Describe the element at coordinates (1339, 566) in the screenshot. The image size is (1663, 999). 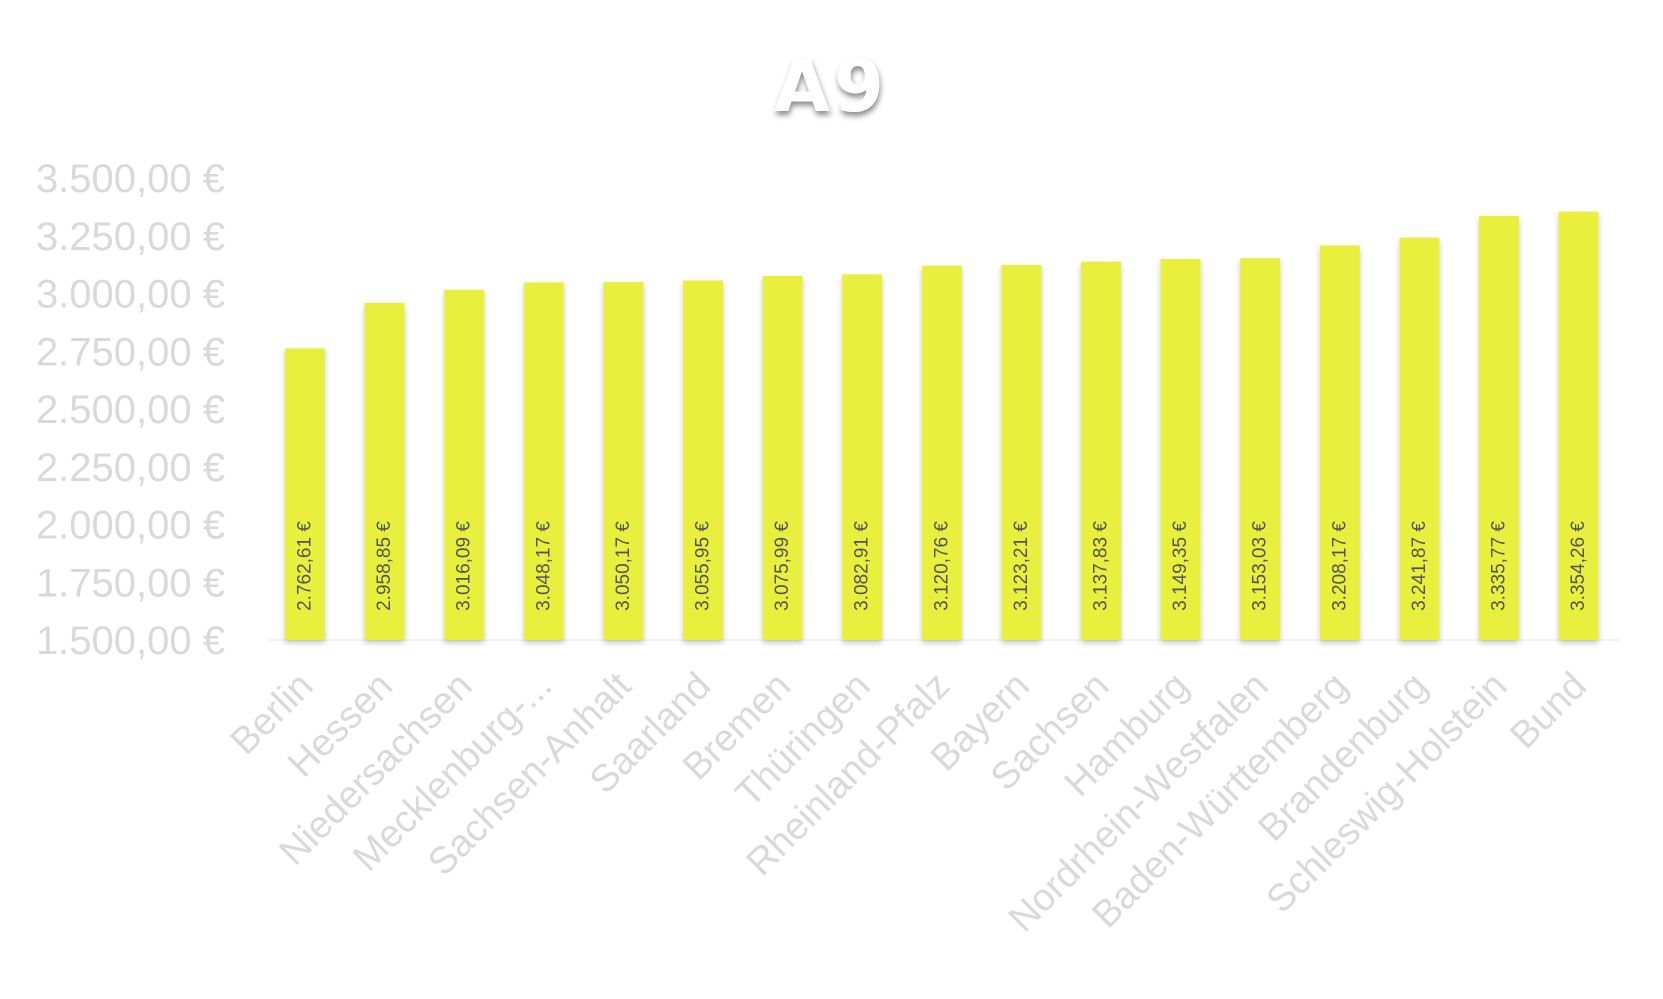
I see `data-label: 3.208,17 €` at that location.